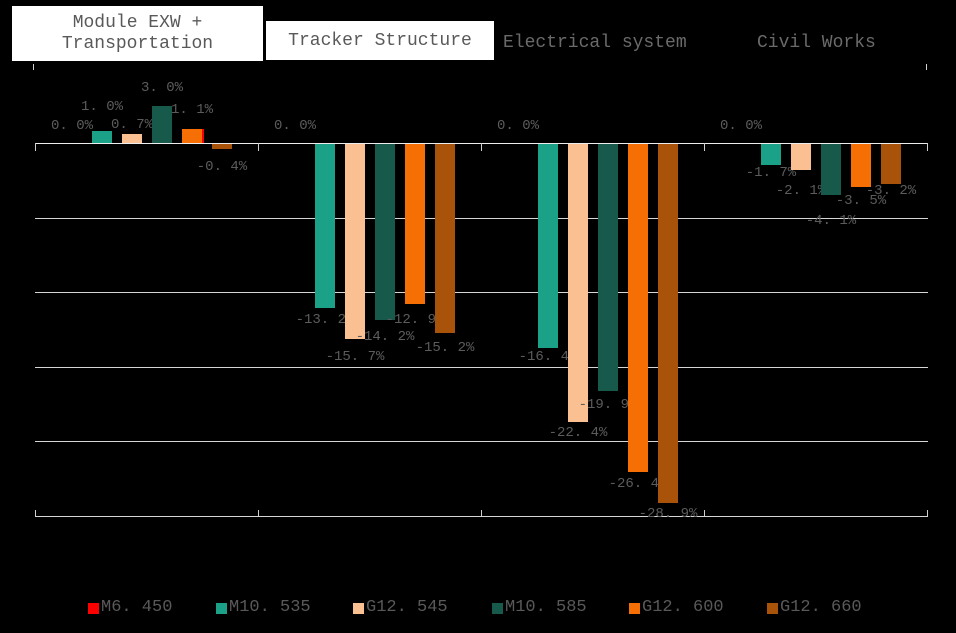  I want to click on data-label: -3. 5%, so click(861, 201).